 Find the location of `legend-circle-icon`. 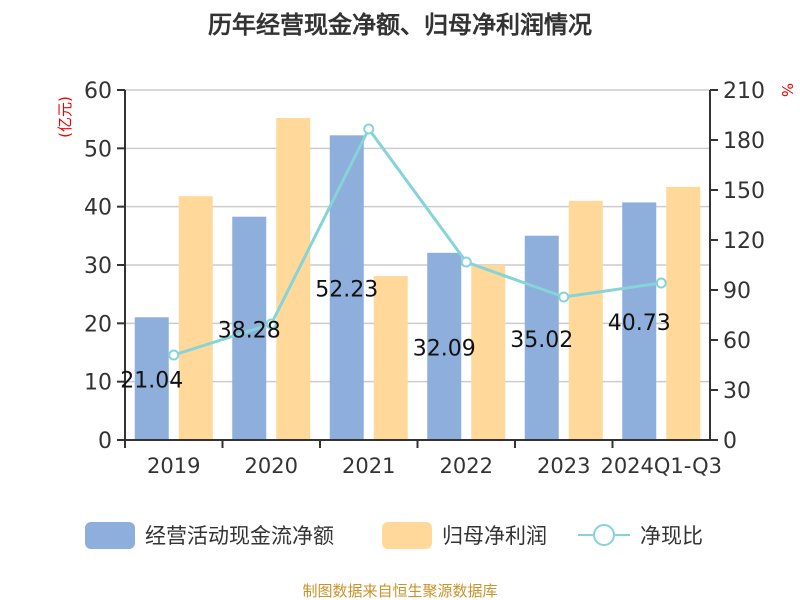

legend-circle-icon is located at coordinates (604, 535).